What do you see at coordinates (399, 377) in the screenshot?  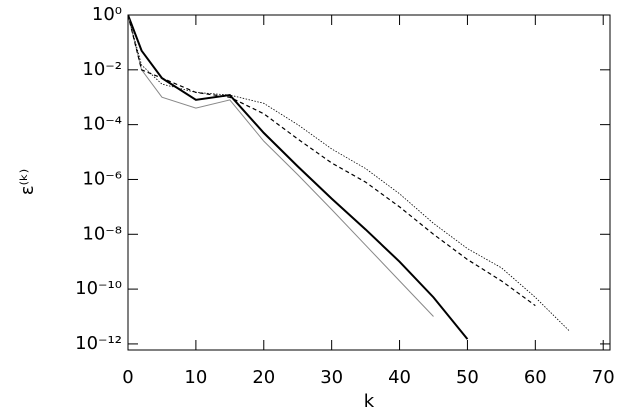 I see `x-tick-label: 40` at bounding box center [399, 377].